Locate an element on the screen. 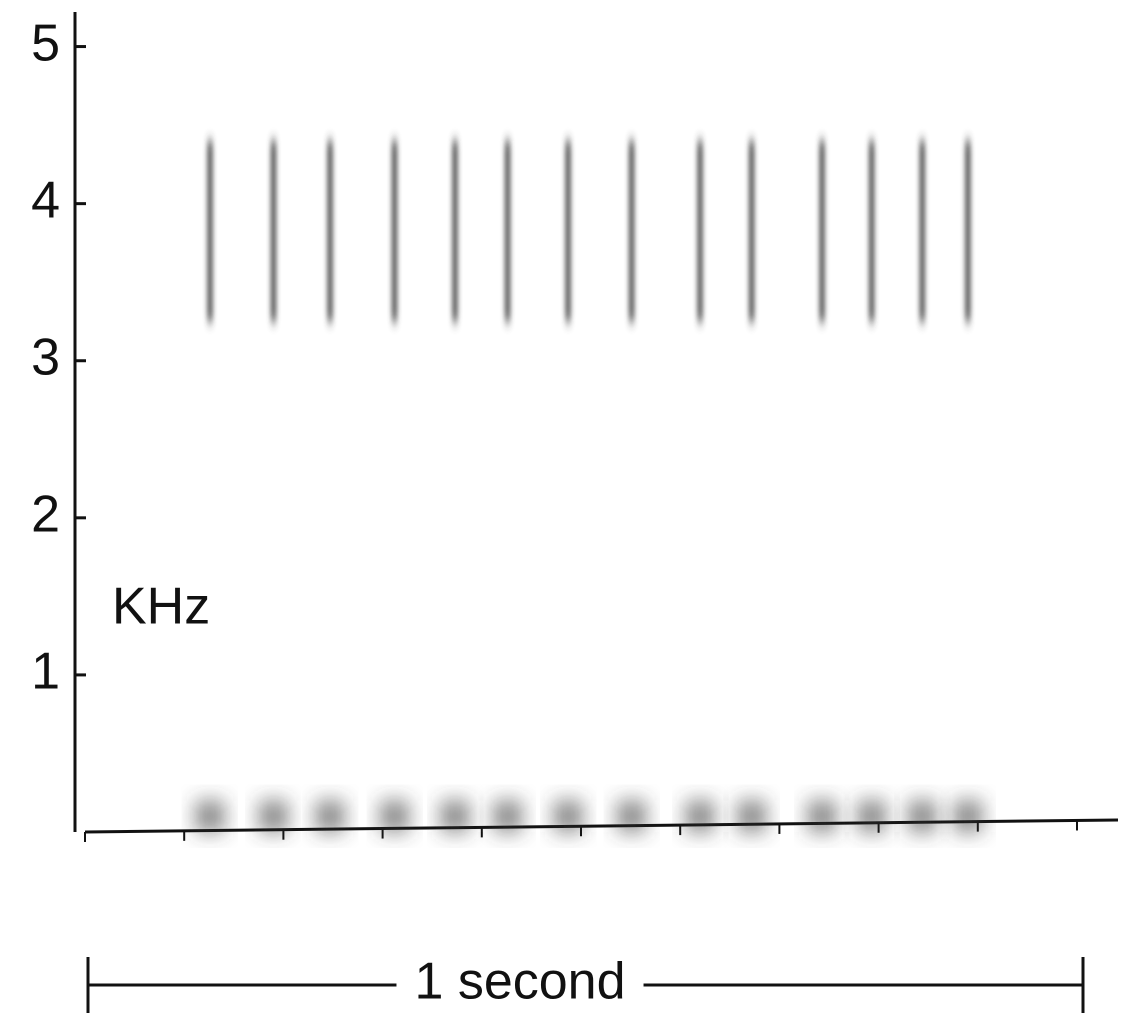 The width and height of the screenshot is (1126, 1025). y-tick-label: 1 is located at coordinates (45, 672).